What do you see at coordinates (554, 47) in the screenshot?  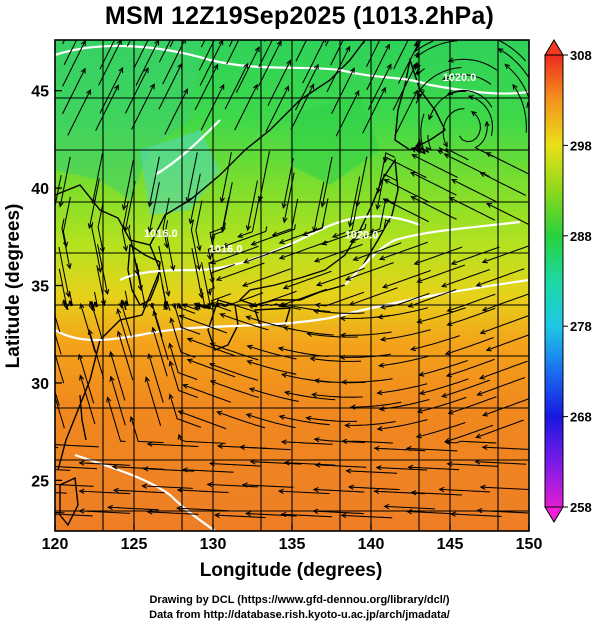 I see `colorbar-over-arrow` at bounding box center [554, 47].